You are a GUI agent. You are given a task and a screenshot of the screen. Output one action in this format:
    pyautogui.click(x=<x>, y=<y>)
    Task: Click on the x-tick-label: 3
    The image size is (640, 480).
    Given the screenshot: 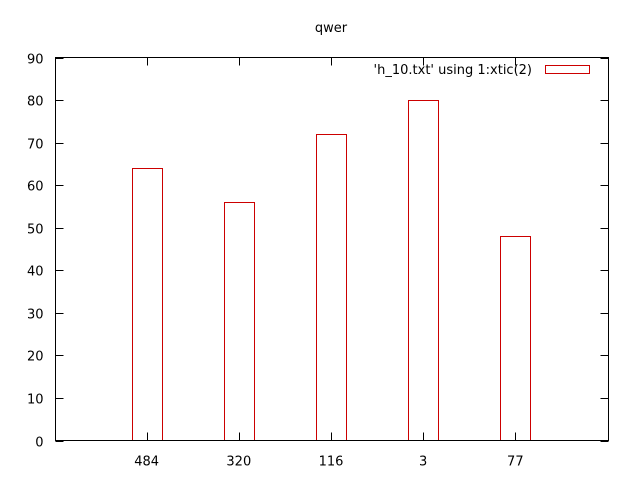 What is the action you would take?
    pyautogui.click(x=423, y=462)
    